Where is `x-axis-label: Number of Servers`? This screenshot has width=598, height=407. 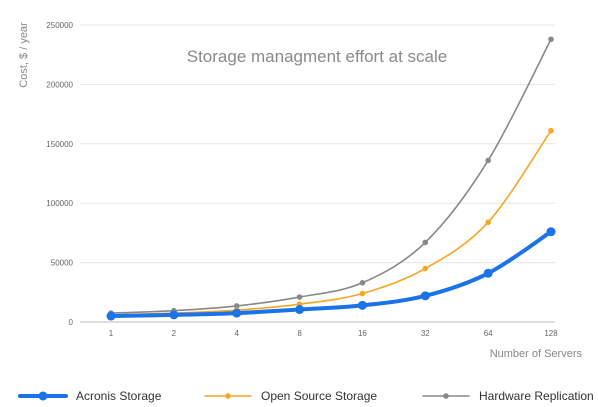 x-axis-label: Number of Servers is located at coordinates (536, 354).